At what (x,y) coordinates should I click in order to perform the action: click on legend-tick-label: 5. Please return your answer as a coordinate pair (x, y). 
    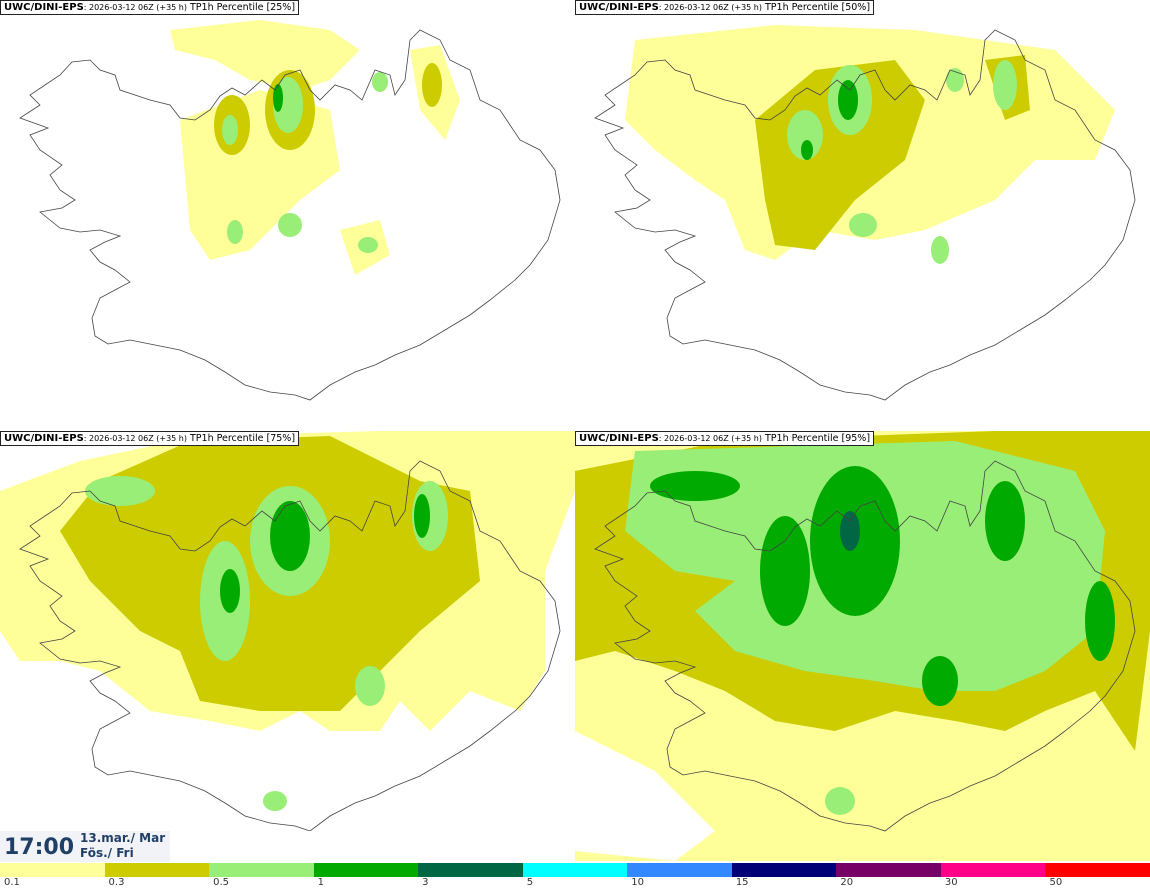
    Looking at the image, I should click on (530, 882).